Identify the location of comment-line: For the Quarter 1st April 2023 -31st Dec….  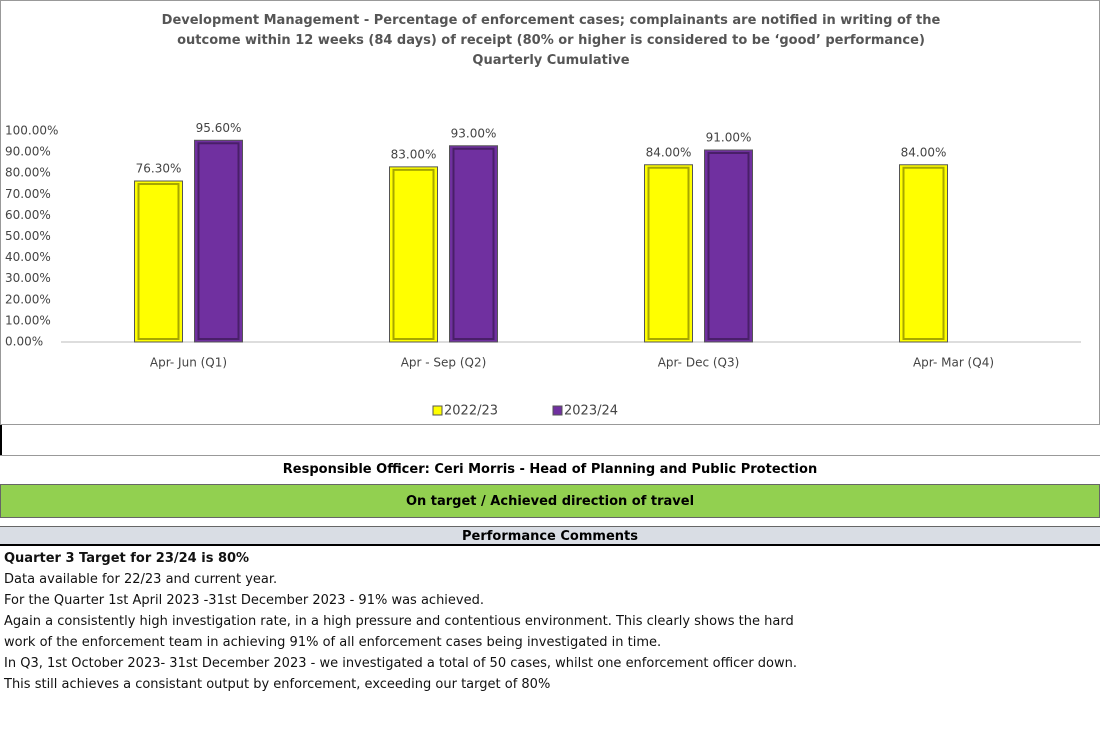
(244, 600).